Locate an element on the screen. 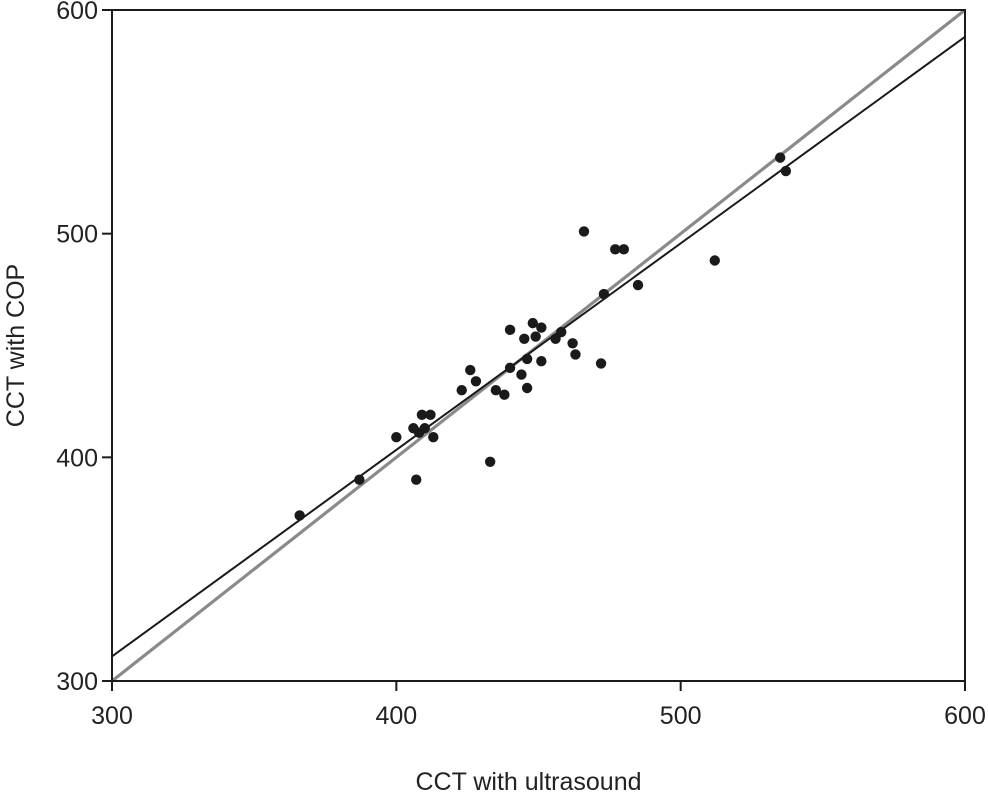  y-tick-label: 400 is located at coordinates (77, 458).